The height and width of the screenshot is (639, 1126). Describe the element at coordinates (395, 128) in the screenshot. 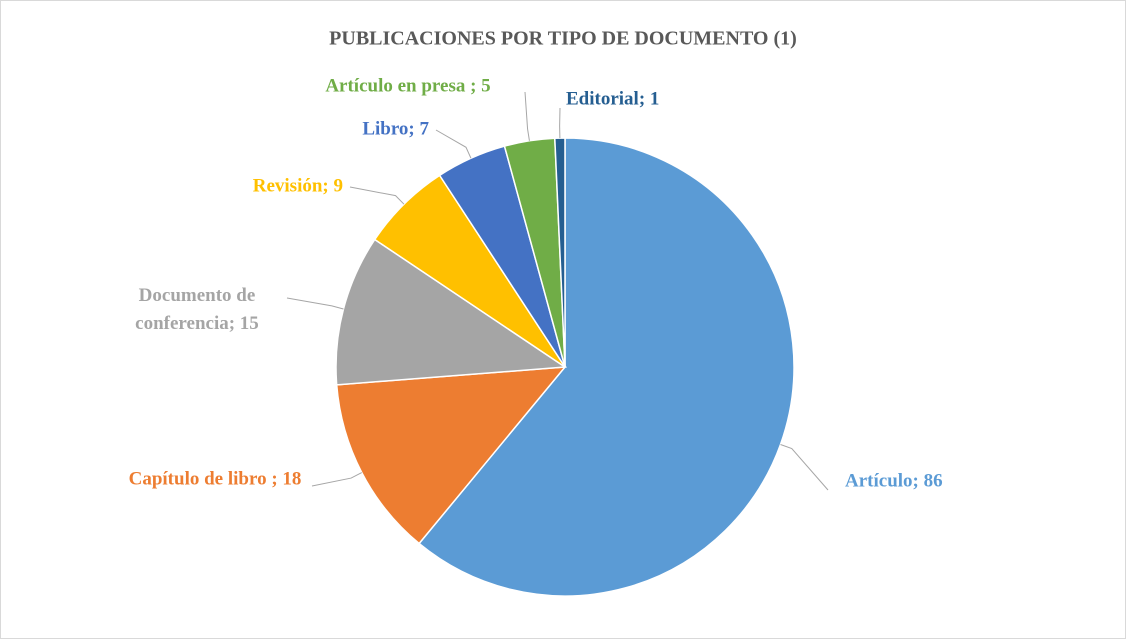

I see `data-label: Libro; 7` at that location.